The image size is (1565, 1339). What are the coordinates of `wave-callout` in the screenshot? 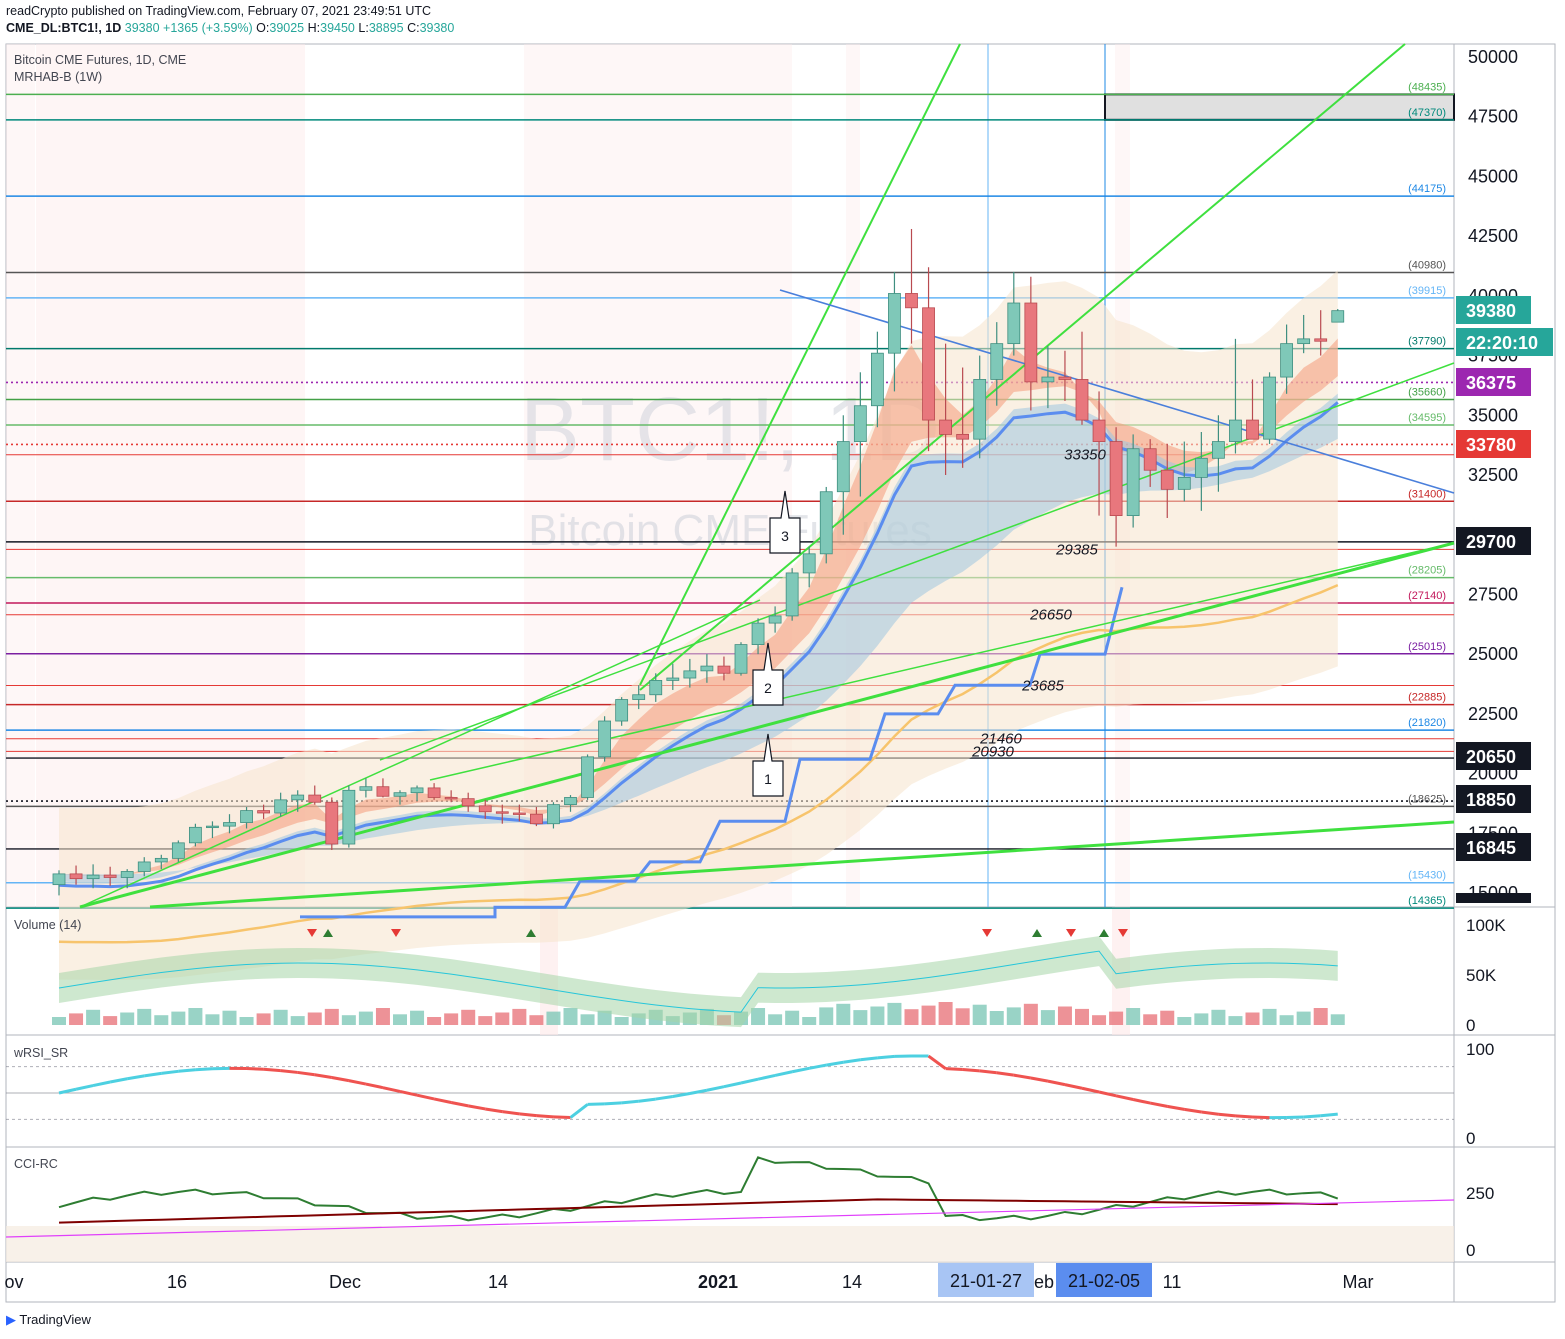 It's located at (785, 522).